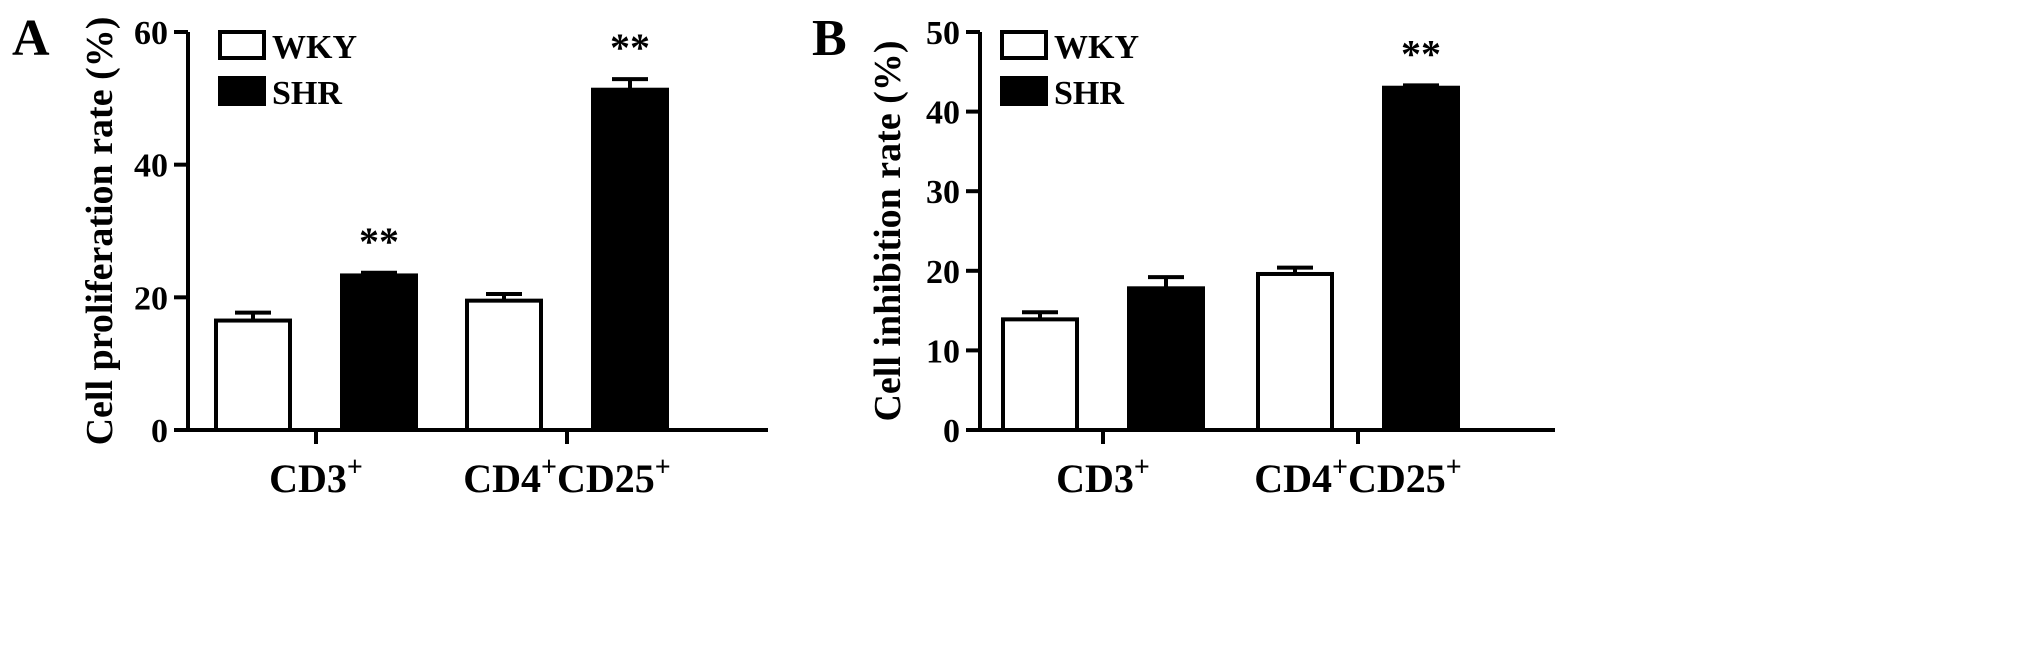 The image size is (2031, 645). What do you see at coordinates (829, 38) in the screenshot?
I see `panel-label: B` at bounding box center [829, 38].